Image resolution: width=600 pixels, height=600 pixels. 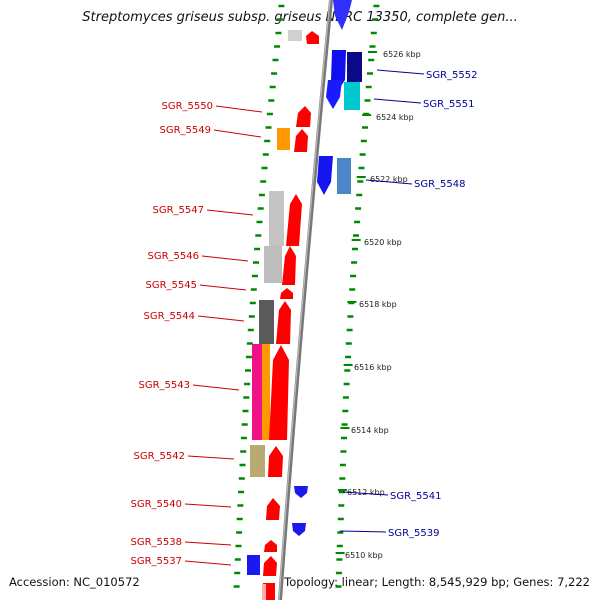 What do you see at coordinates (266, 322) in the screenshot?
I see `gene-sgr-5544-darkgrey` at bounding box center [266, 322].